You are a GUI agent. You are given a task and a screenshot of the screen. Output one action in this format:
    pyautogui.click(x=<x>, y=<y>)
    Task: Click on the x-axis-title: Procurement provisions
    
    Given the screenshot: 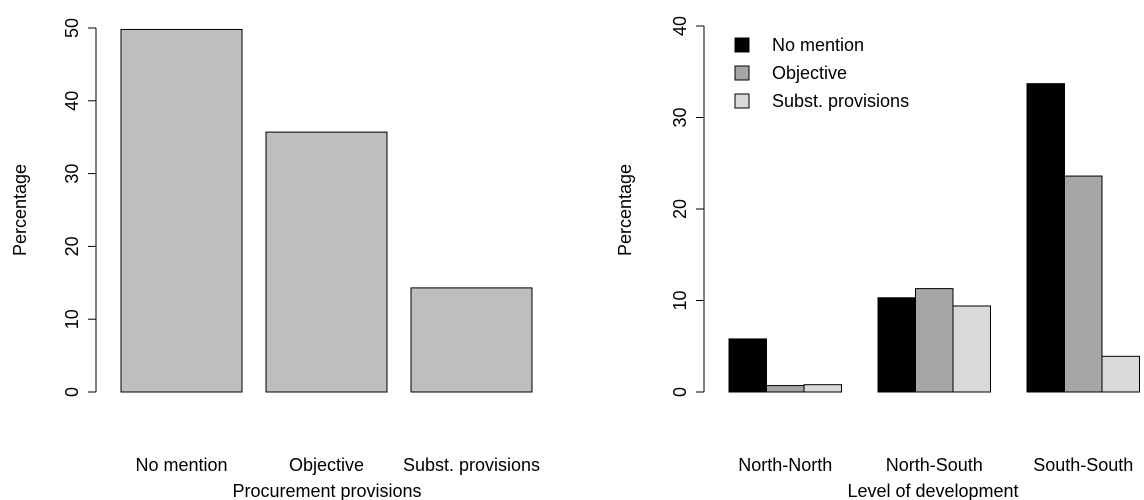 What is the action you would take?
    pyautogui.click(x=326, y=490)
    